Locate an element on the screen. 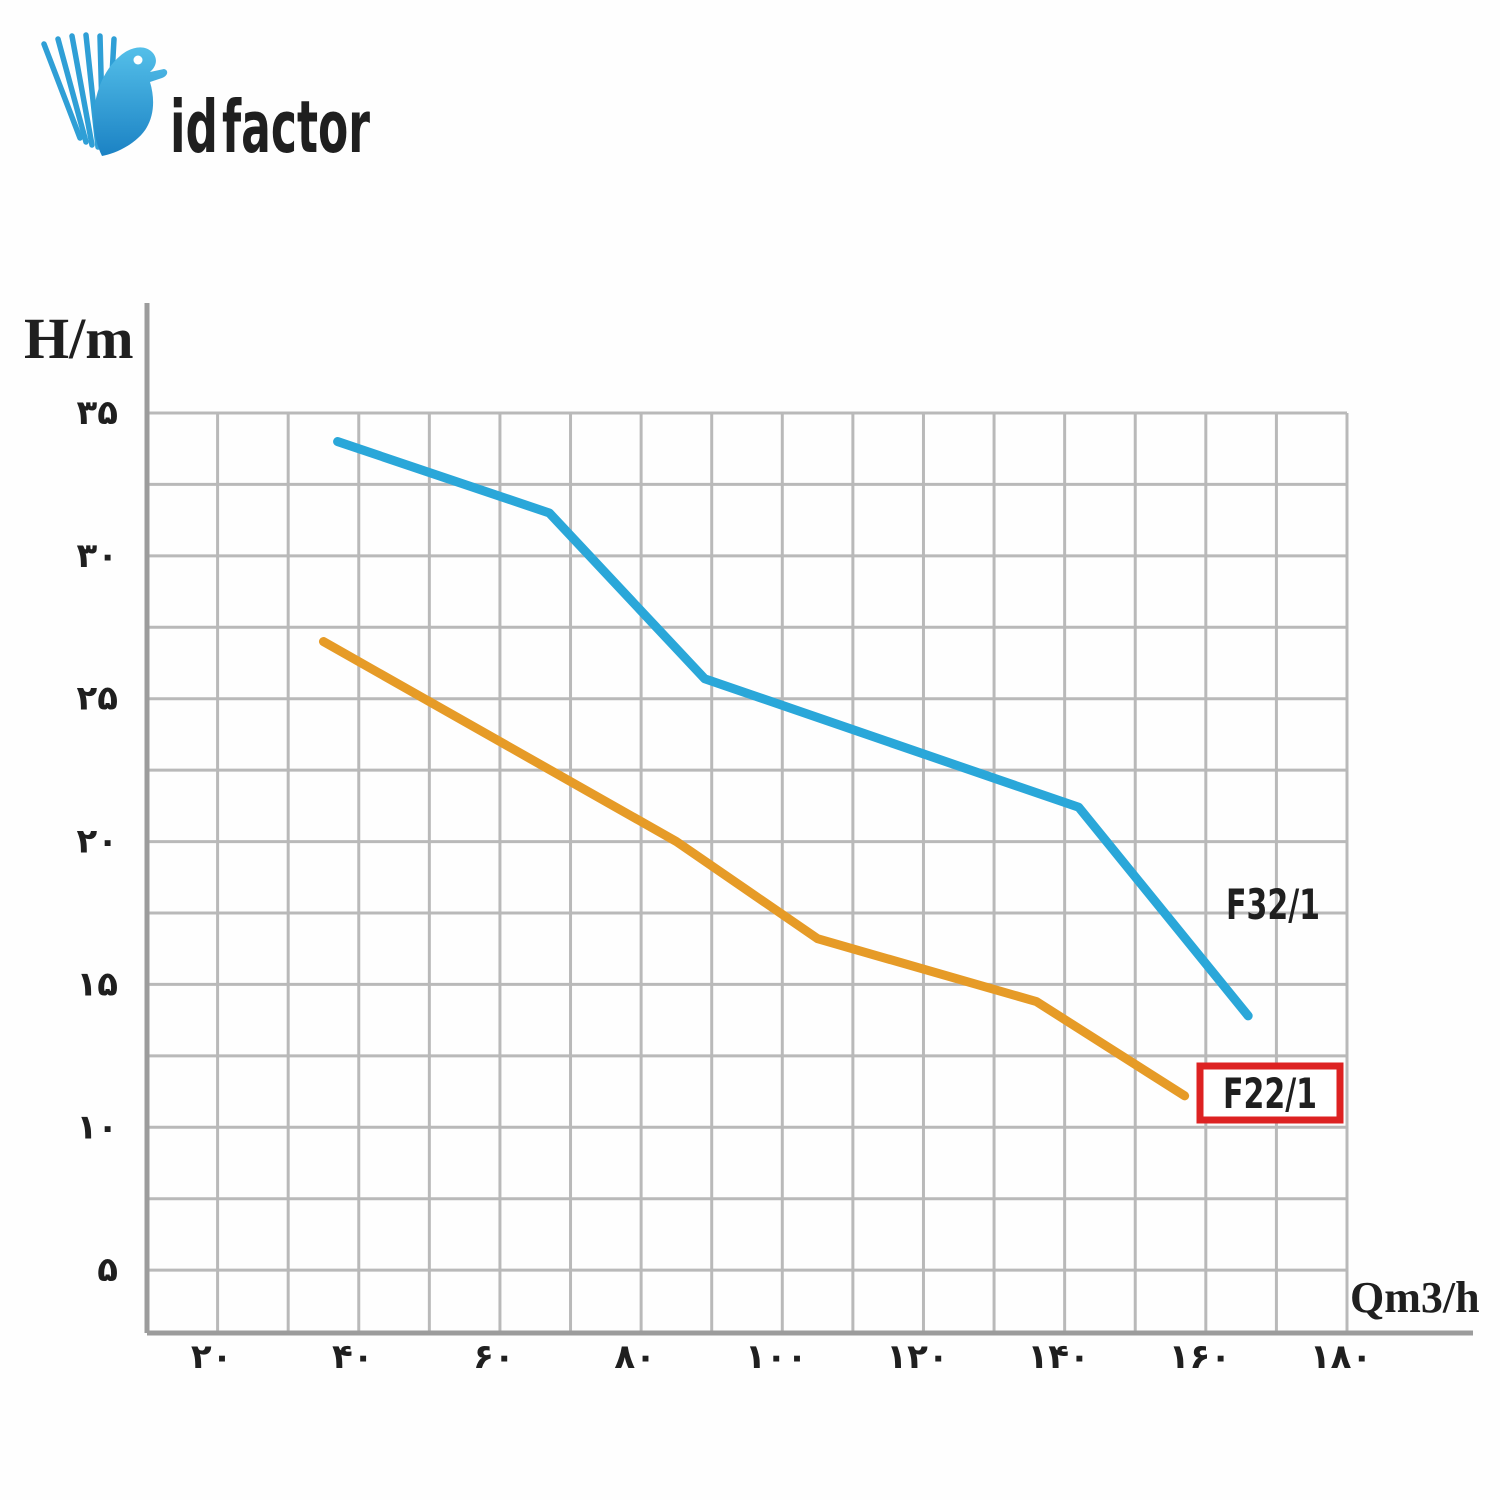 The image size is (1500, 1500). series-label-f22: F22/1 is located at coordinates (1270, 1093).